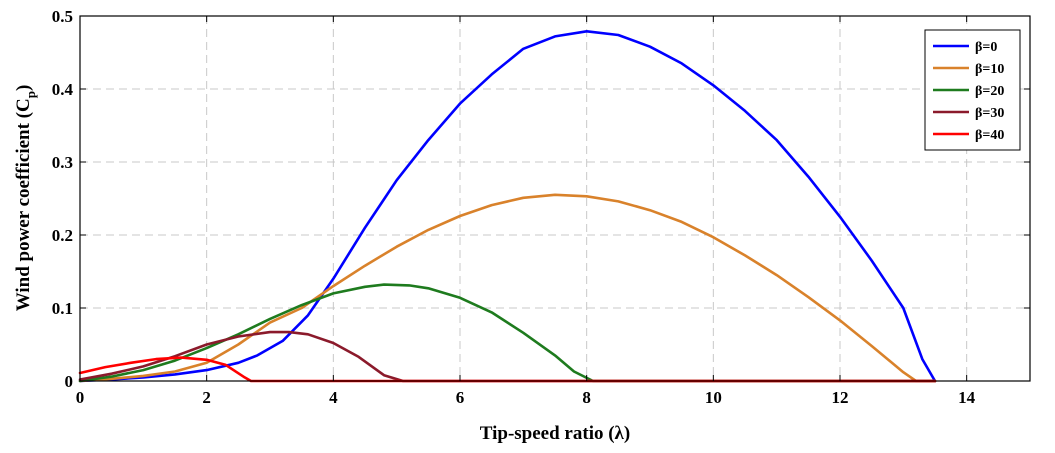 The height and width of the screenshot is (453, 1055). I want to click on legend-label-4: β=40, so click(989, 135).